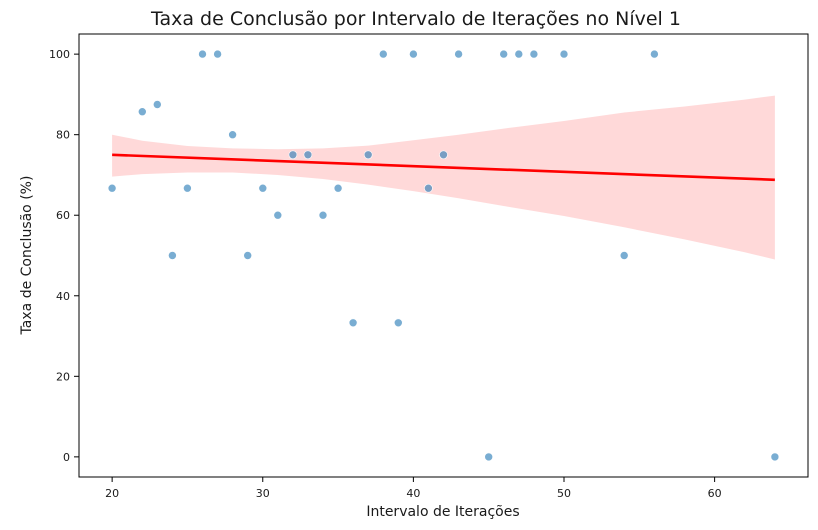  I want to click on x-axis-label: Intervalo de Iterações, so click(442, 512).